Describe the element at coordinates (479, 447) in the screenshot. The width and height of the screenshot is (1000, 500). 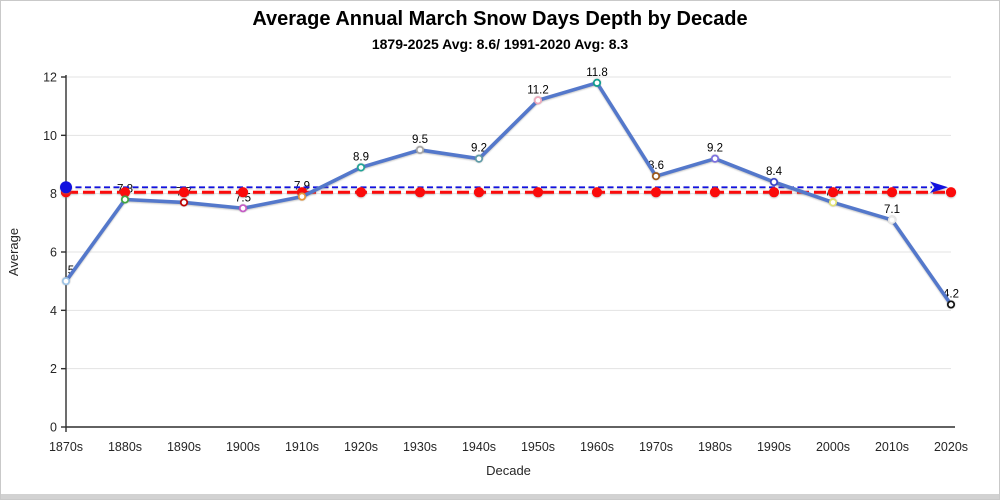
I see `x-tick-label: 1940s` at that location.